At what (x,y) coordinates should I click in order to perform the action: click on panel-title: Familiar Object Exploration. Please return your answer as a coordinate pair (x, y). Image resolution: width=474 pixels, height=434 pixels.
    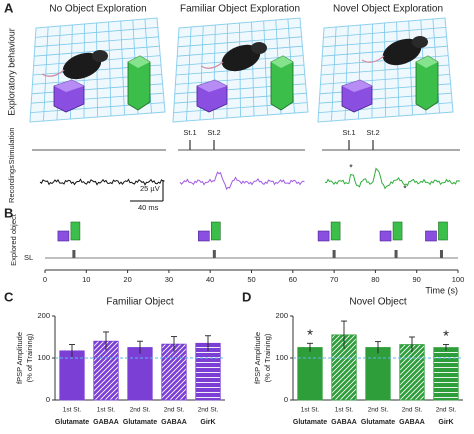
    Looking at the image, I should click on (240, 9).